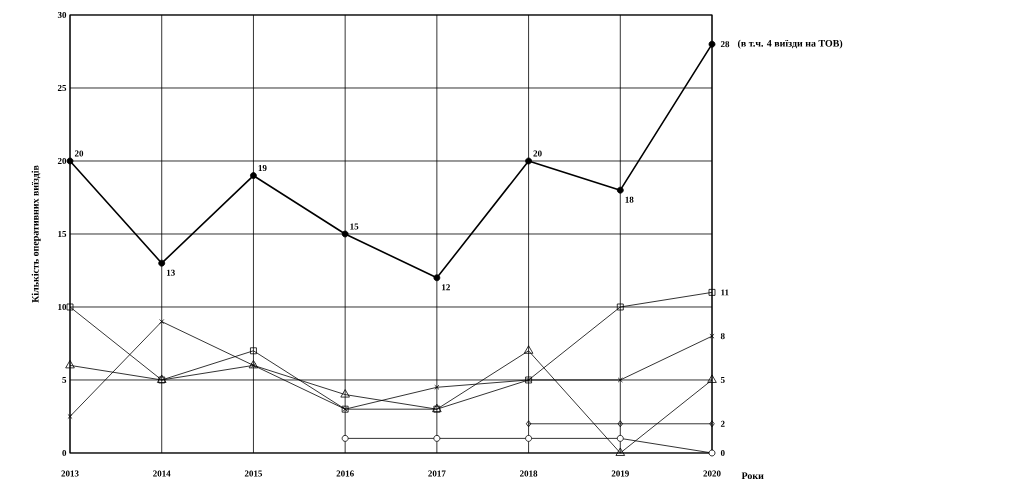 Image resolution: width=1015 pixels, height=495 pixels. What do you see at coordinates (345, 473) in the screenshot?
I see `x-tick-label: 2016` at bounding box center [345, 473].